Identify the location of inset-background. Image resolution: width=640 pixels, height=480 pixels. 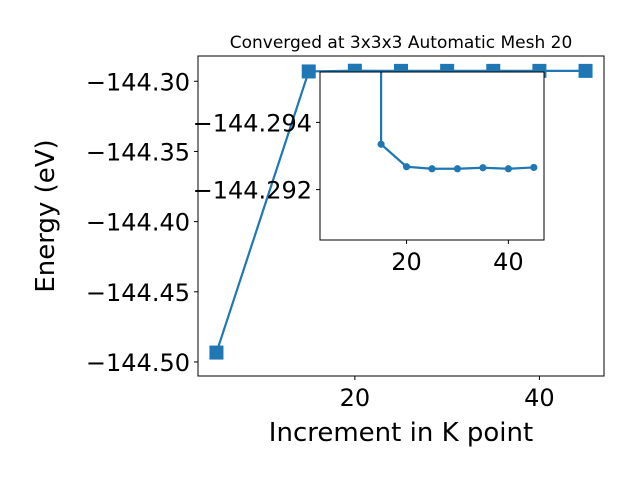
(432, 156).